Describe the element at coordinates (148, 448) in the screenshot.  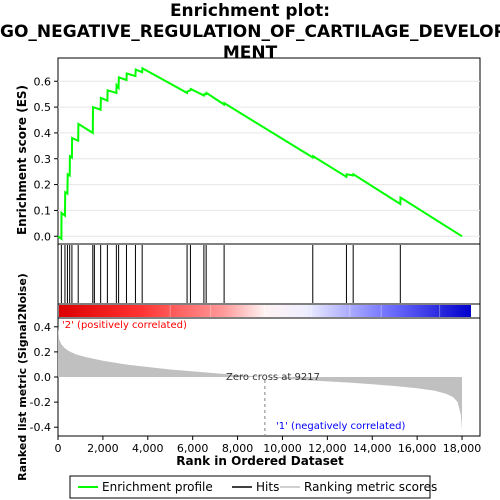
I see `xtick-label: 4,000` at that location.